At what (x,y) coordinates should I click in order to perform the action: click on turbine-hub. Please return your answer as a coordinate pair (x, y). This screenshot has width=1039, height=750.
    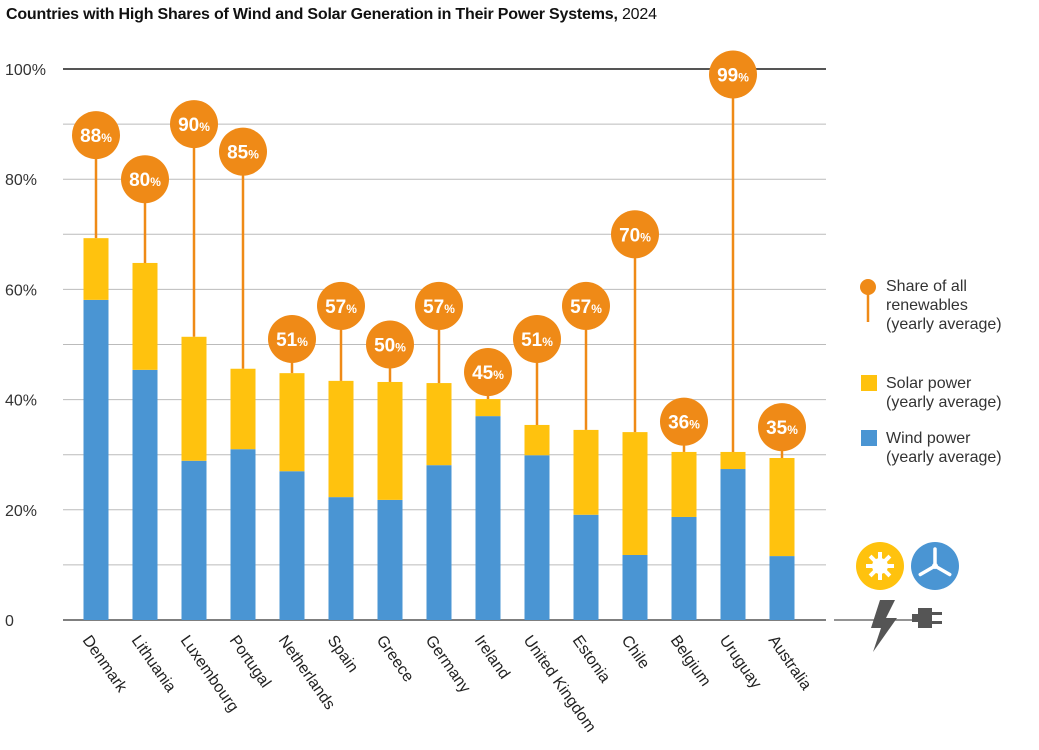
    Looking at the image, I should click on (935, 566).